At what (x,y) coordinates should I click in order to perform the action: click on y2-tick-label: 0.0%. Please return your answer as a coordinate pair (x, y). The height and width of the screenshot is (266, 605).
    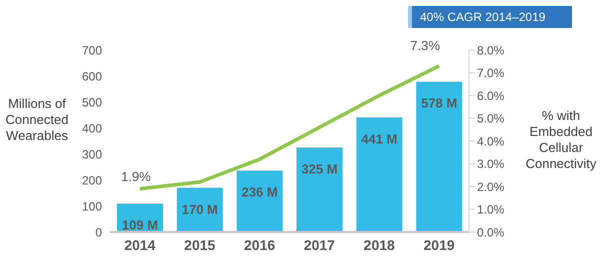
    Looking at the image, I should click on (491, 232).